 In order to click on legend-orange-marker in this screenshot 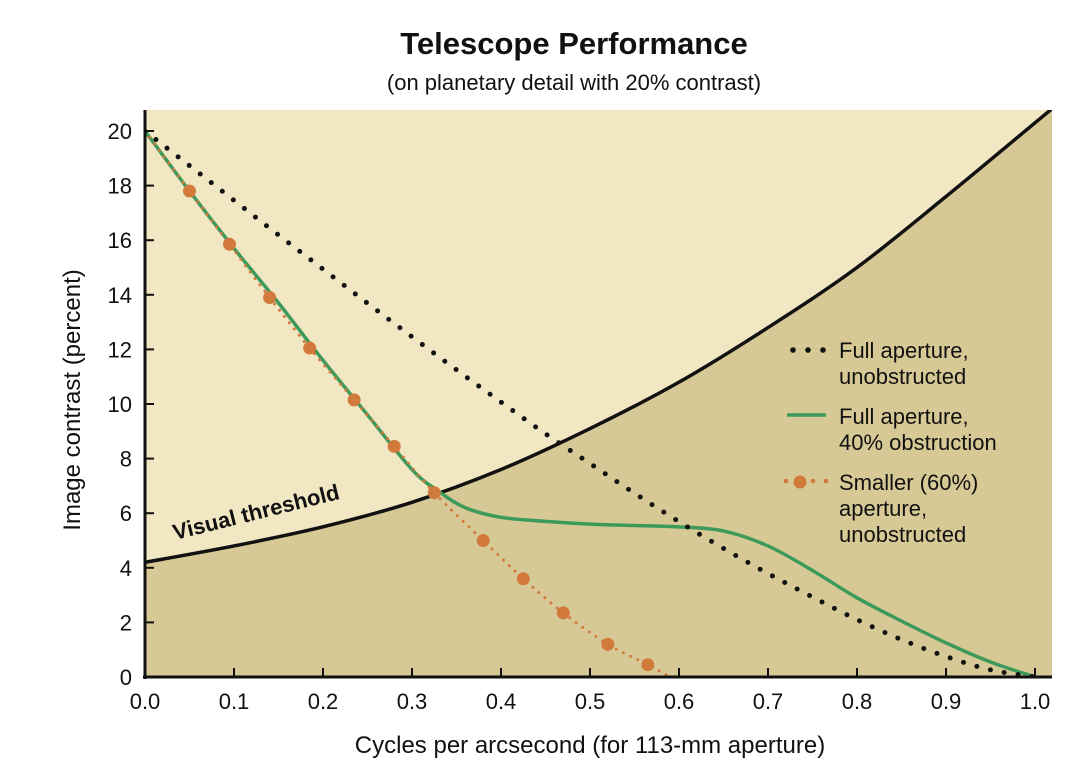, I will do `click(800, 482)`.